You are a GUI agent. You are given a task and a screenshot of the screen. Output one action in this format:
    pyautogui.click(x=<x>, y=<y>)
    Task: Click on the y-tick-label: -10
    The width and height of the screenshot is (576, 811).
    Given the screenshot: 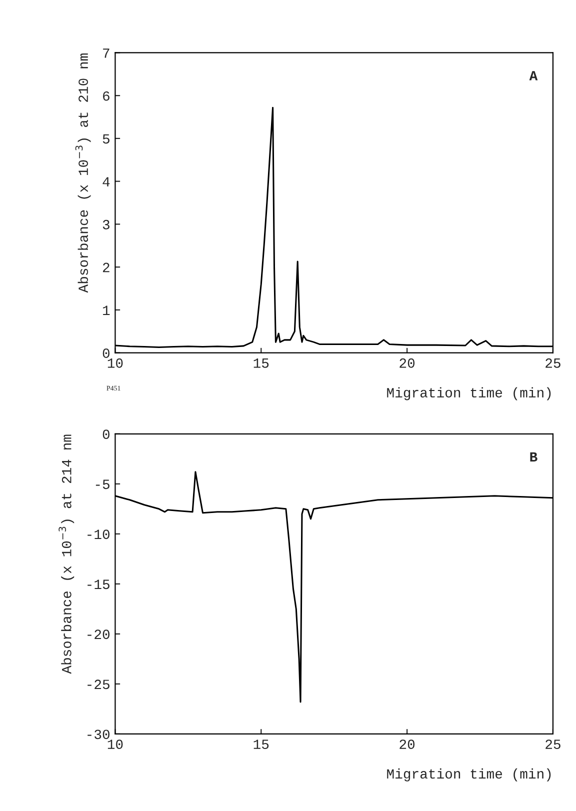 What is the action you would take?
    pyautogui.click(x=99, y=535)
    